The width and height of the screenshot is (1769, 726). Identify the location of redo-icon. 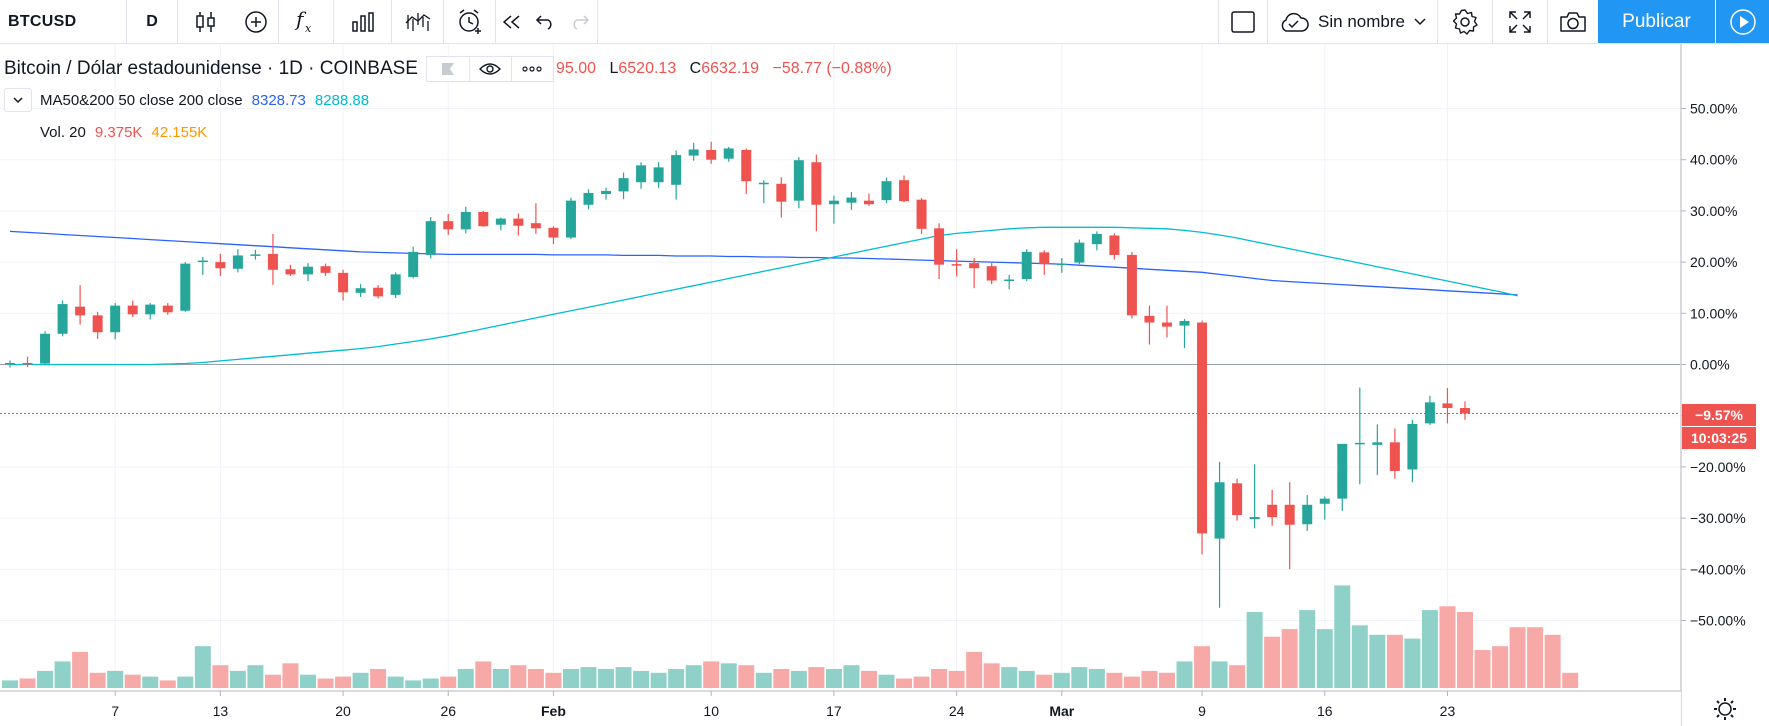
(580, 22).